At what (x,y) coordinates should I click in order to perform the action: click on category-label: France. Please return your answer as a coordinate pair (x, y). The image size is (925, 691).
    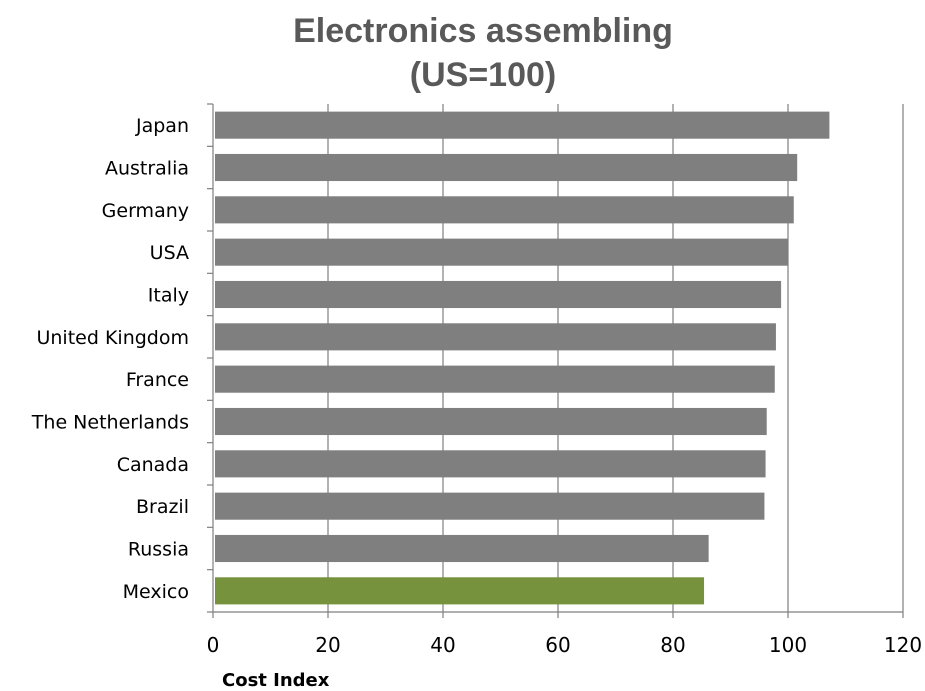
    Looking at the image, I should click on (157, 380).